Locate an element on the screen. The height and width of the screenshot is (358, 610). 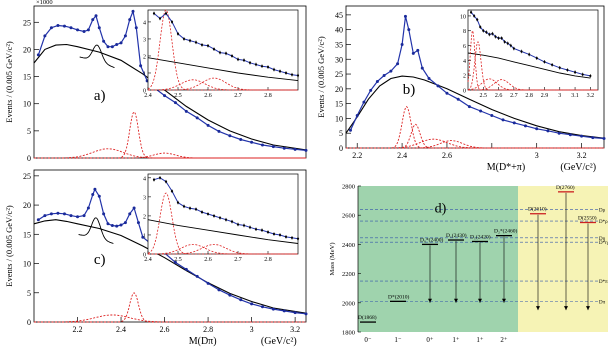
x-axis-unit: (GeV/c²) is located at coordinates (279, 341).